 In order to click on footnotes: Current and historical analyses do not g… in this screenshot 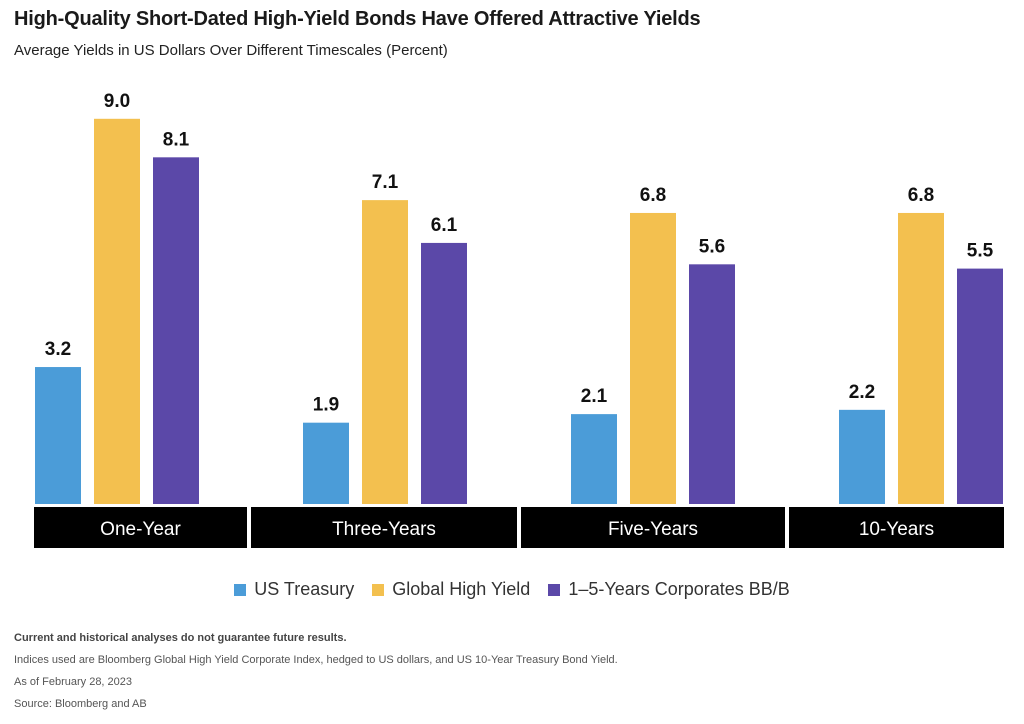, I will do `click(316, 674)`.